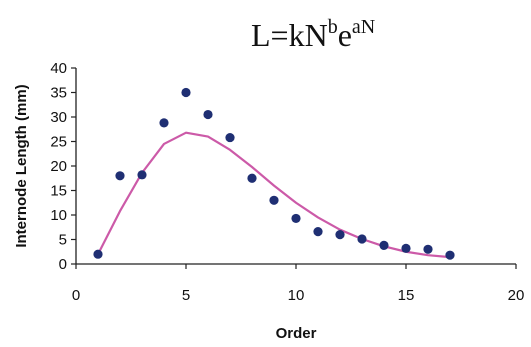 The height and width of the screenshot is (347, 531). What do you see at coordinates (186, 295) in the screenshot?
I see `x-tick-label: 5` at bounding box center [186, 295].